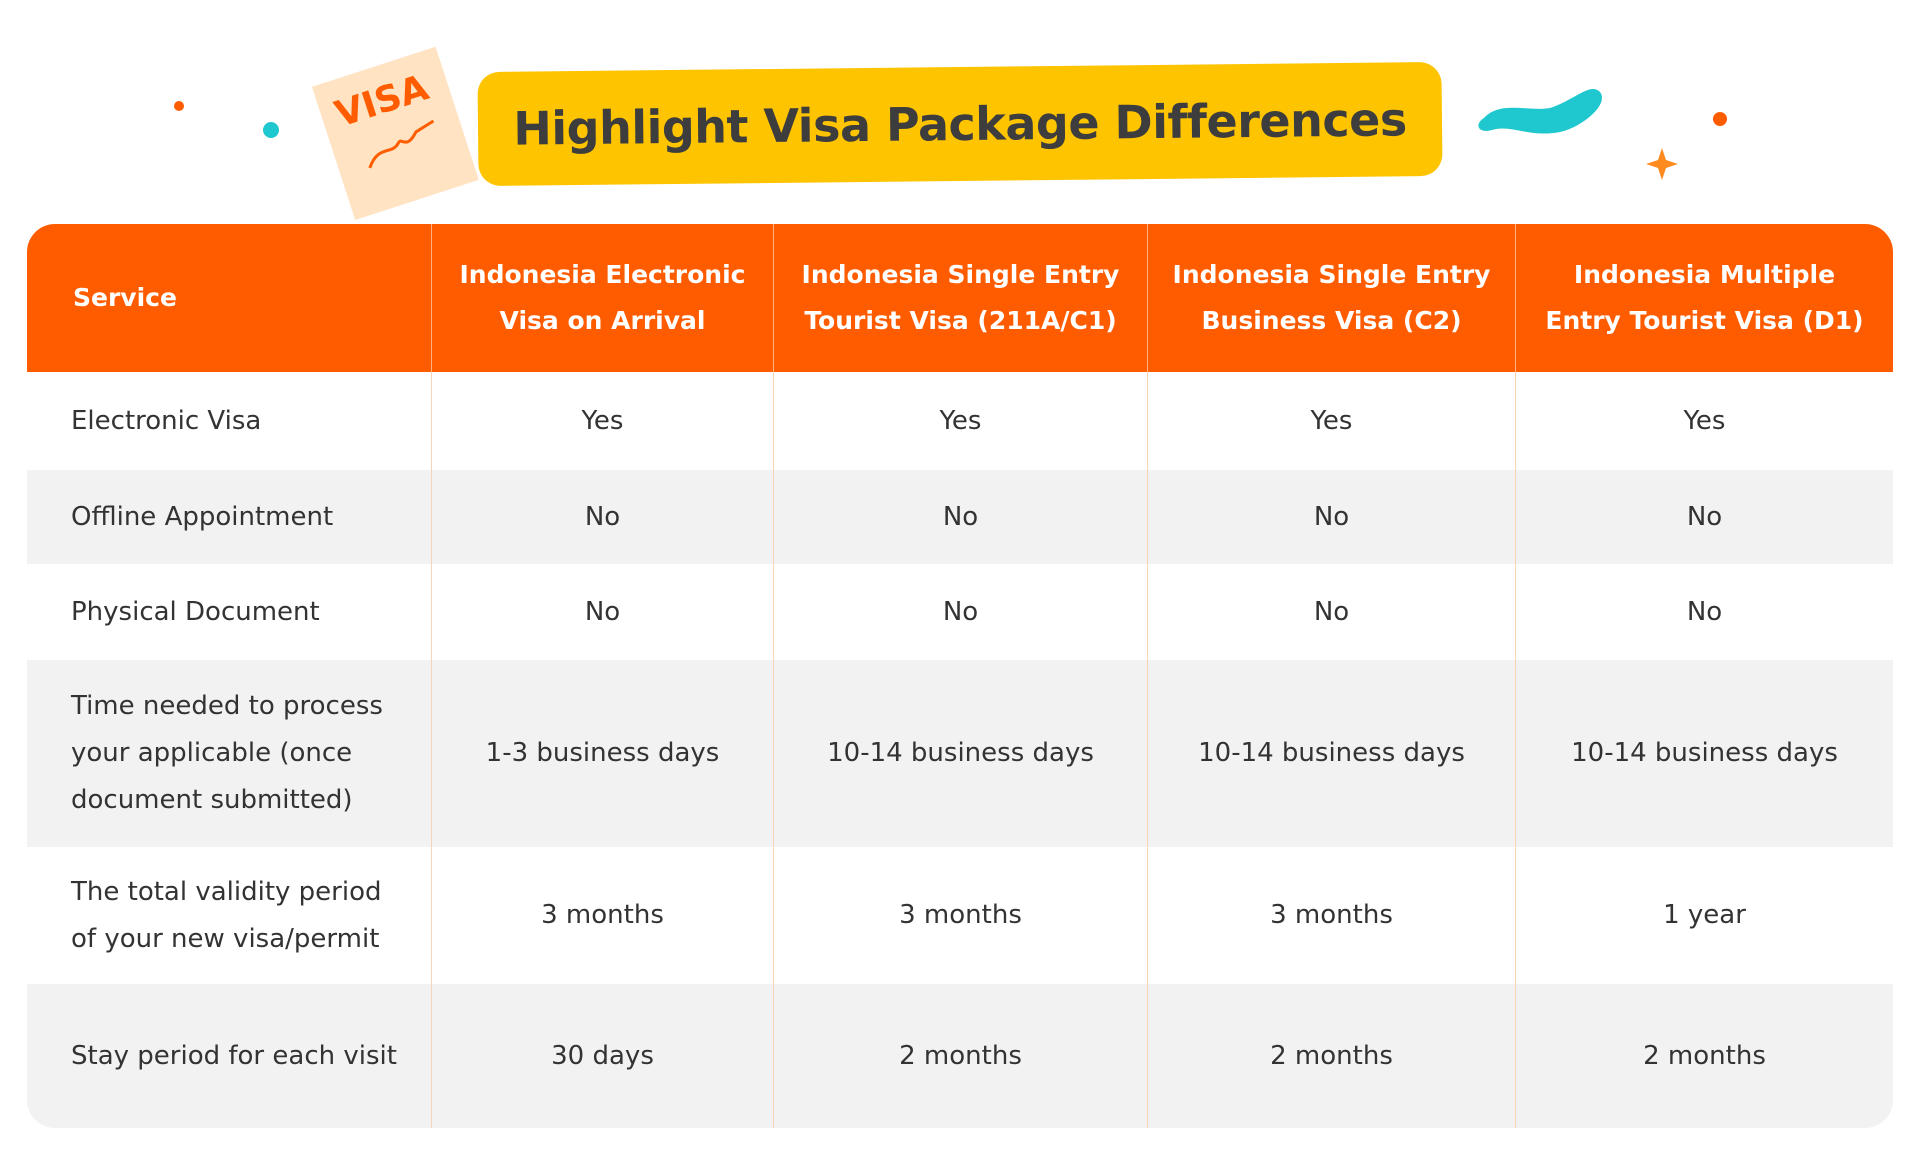 The height and width of the screenshot is (1169, 1920). Describe the element at coordinates (401, 144) in the screenshot. I see `scribble` at that location.